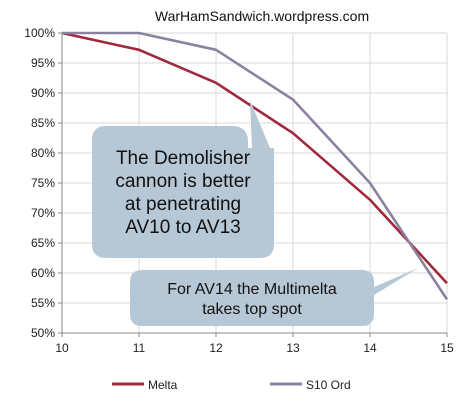 Image resolution: width=473 pixels, height=403 pixels. Describe the element at coordinates (43, 273) in the screenshot. I see `y-tick-label: 60%` at that location.